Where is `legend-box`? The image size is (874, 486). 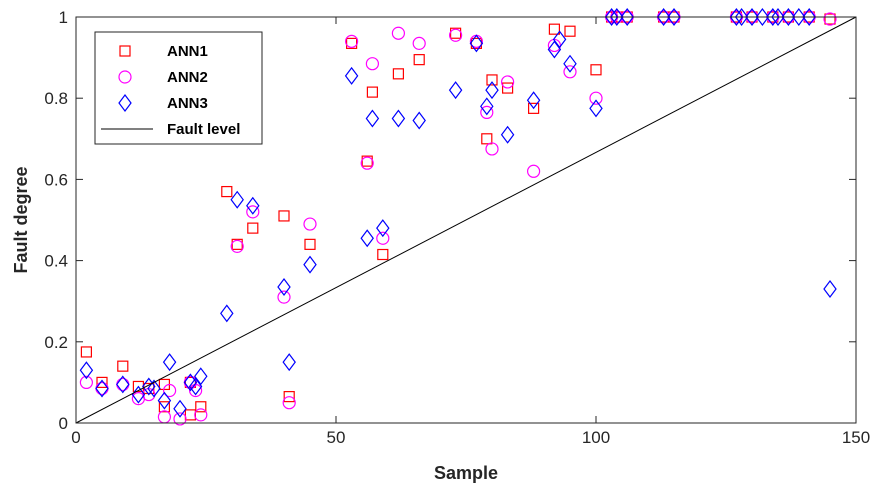
legend-box is located at coordinates (178, 88).